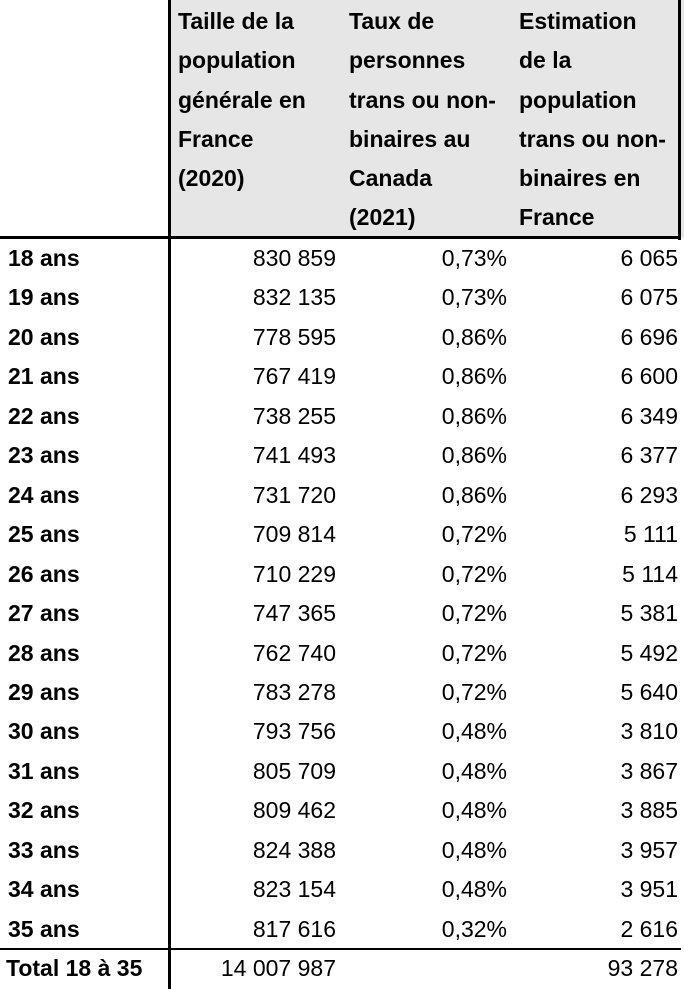 The image size is (684, 989). What do you see at coordinates (649, 849) in the screenshot?
I see `estimate-cell: 3 957` at bounding box center [649, 849].